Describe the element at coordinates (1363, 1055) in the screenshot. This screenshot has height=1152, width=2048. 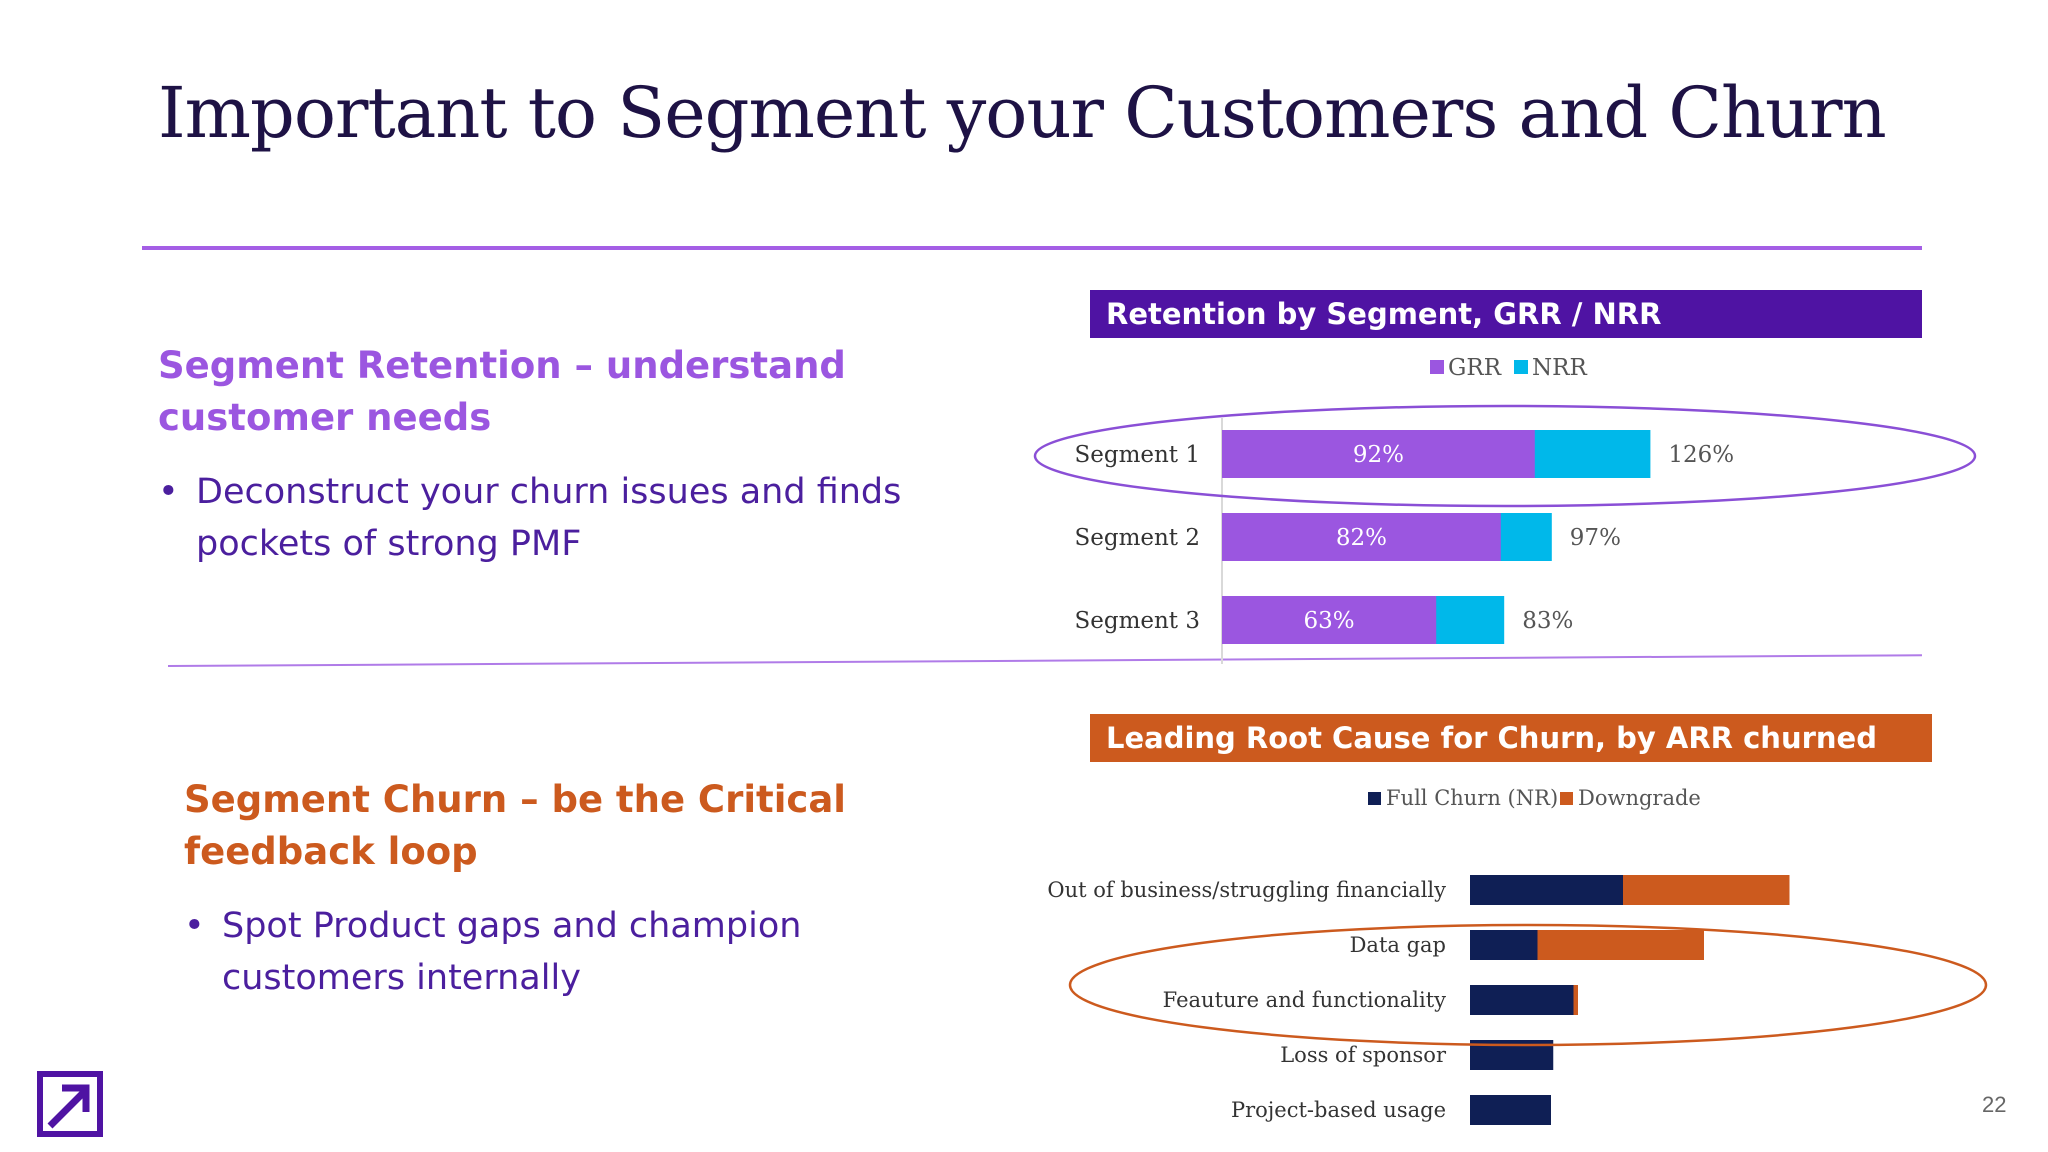
I see `category-label: Loss of sponsor` at that location.